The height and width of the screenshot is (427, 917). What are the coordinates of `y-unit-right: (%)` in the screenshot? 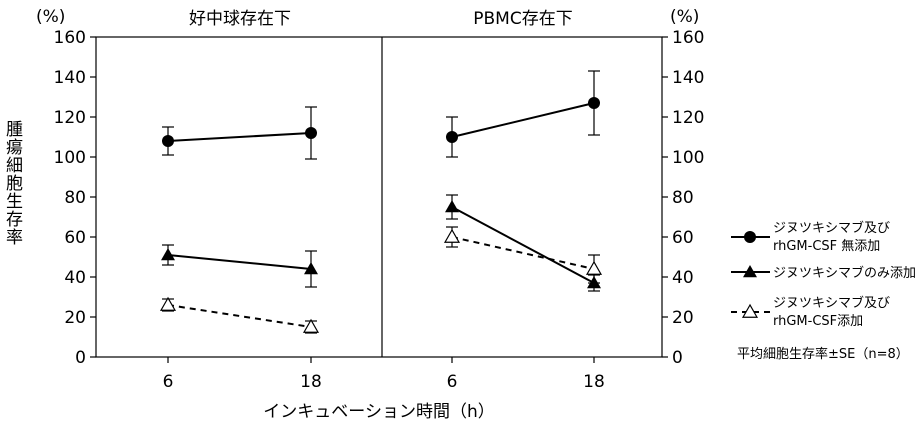 It's located at (684, 17).